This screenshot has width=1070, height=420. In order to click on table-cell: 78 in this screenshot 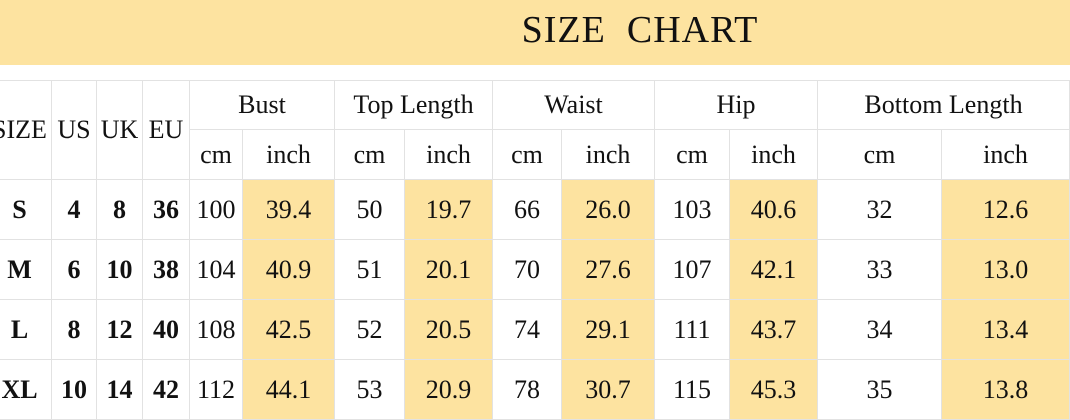, I will do `click(527, 390)`.